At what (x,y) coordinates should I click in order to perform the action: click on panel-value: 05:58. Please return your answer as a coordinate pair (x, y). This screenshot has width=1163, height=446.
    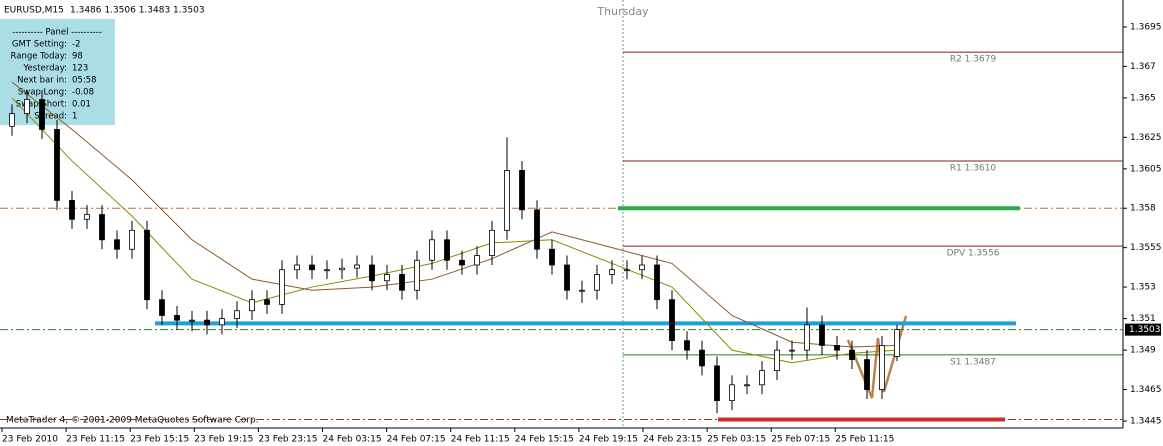
    Looking at the image, I should click on (84, 81).